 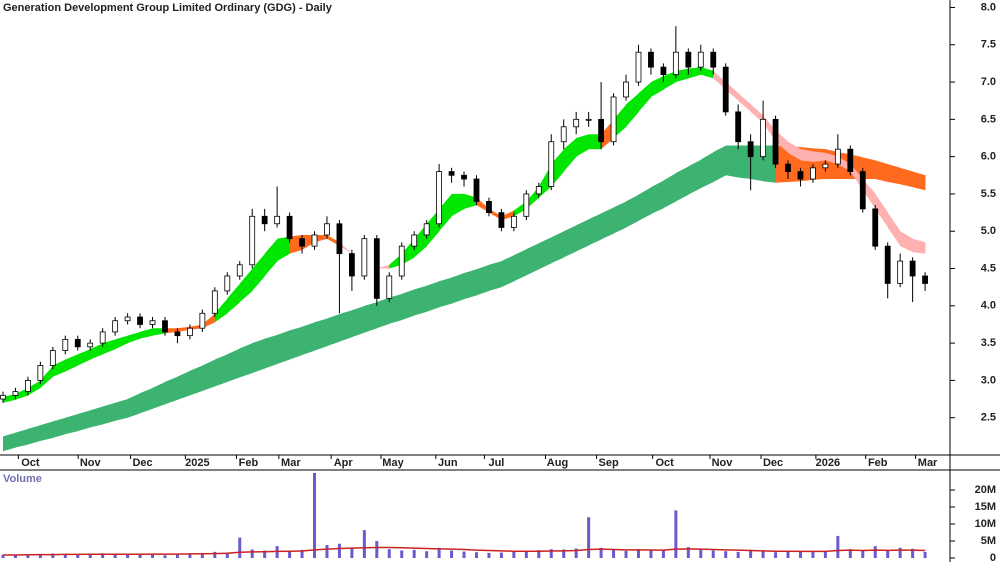 What do you see at coordinates (344, 463) in the screenshot?
I see `x-tick-label: Apr` at bounding box center [344, 463].